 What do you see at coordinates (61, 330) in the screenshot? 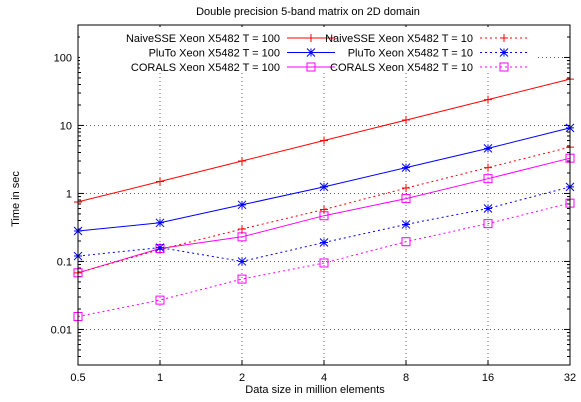
I see `y-tick-label: 0.01` at bounding box center [61, 330].